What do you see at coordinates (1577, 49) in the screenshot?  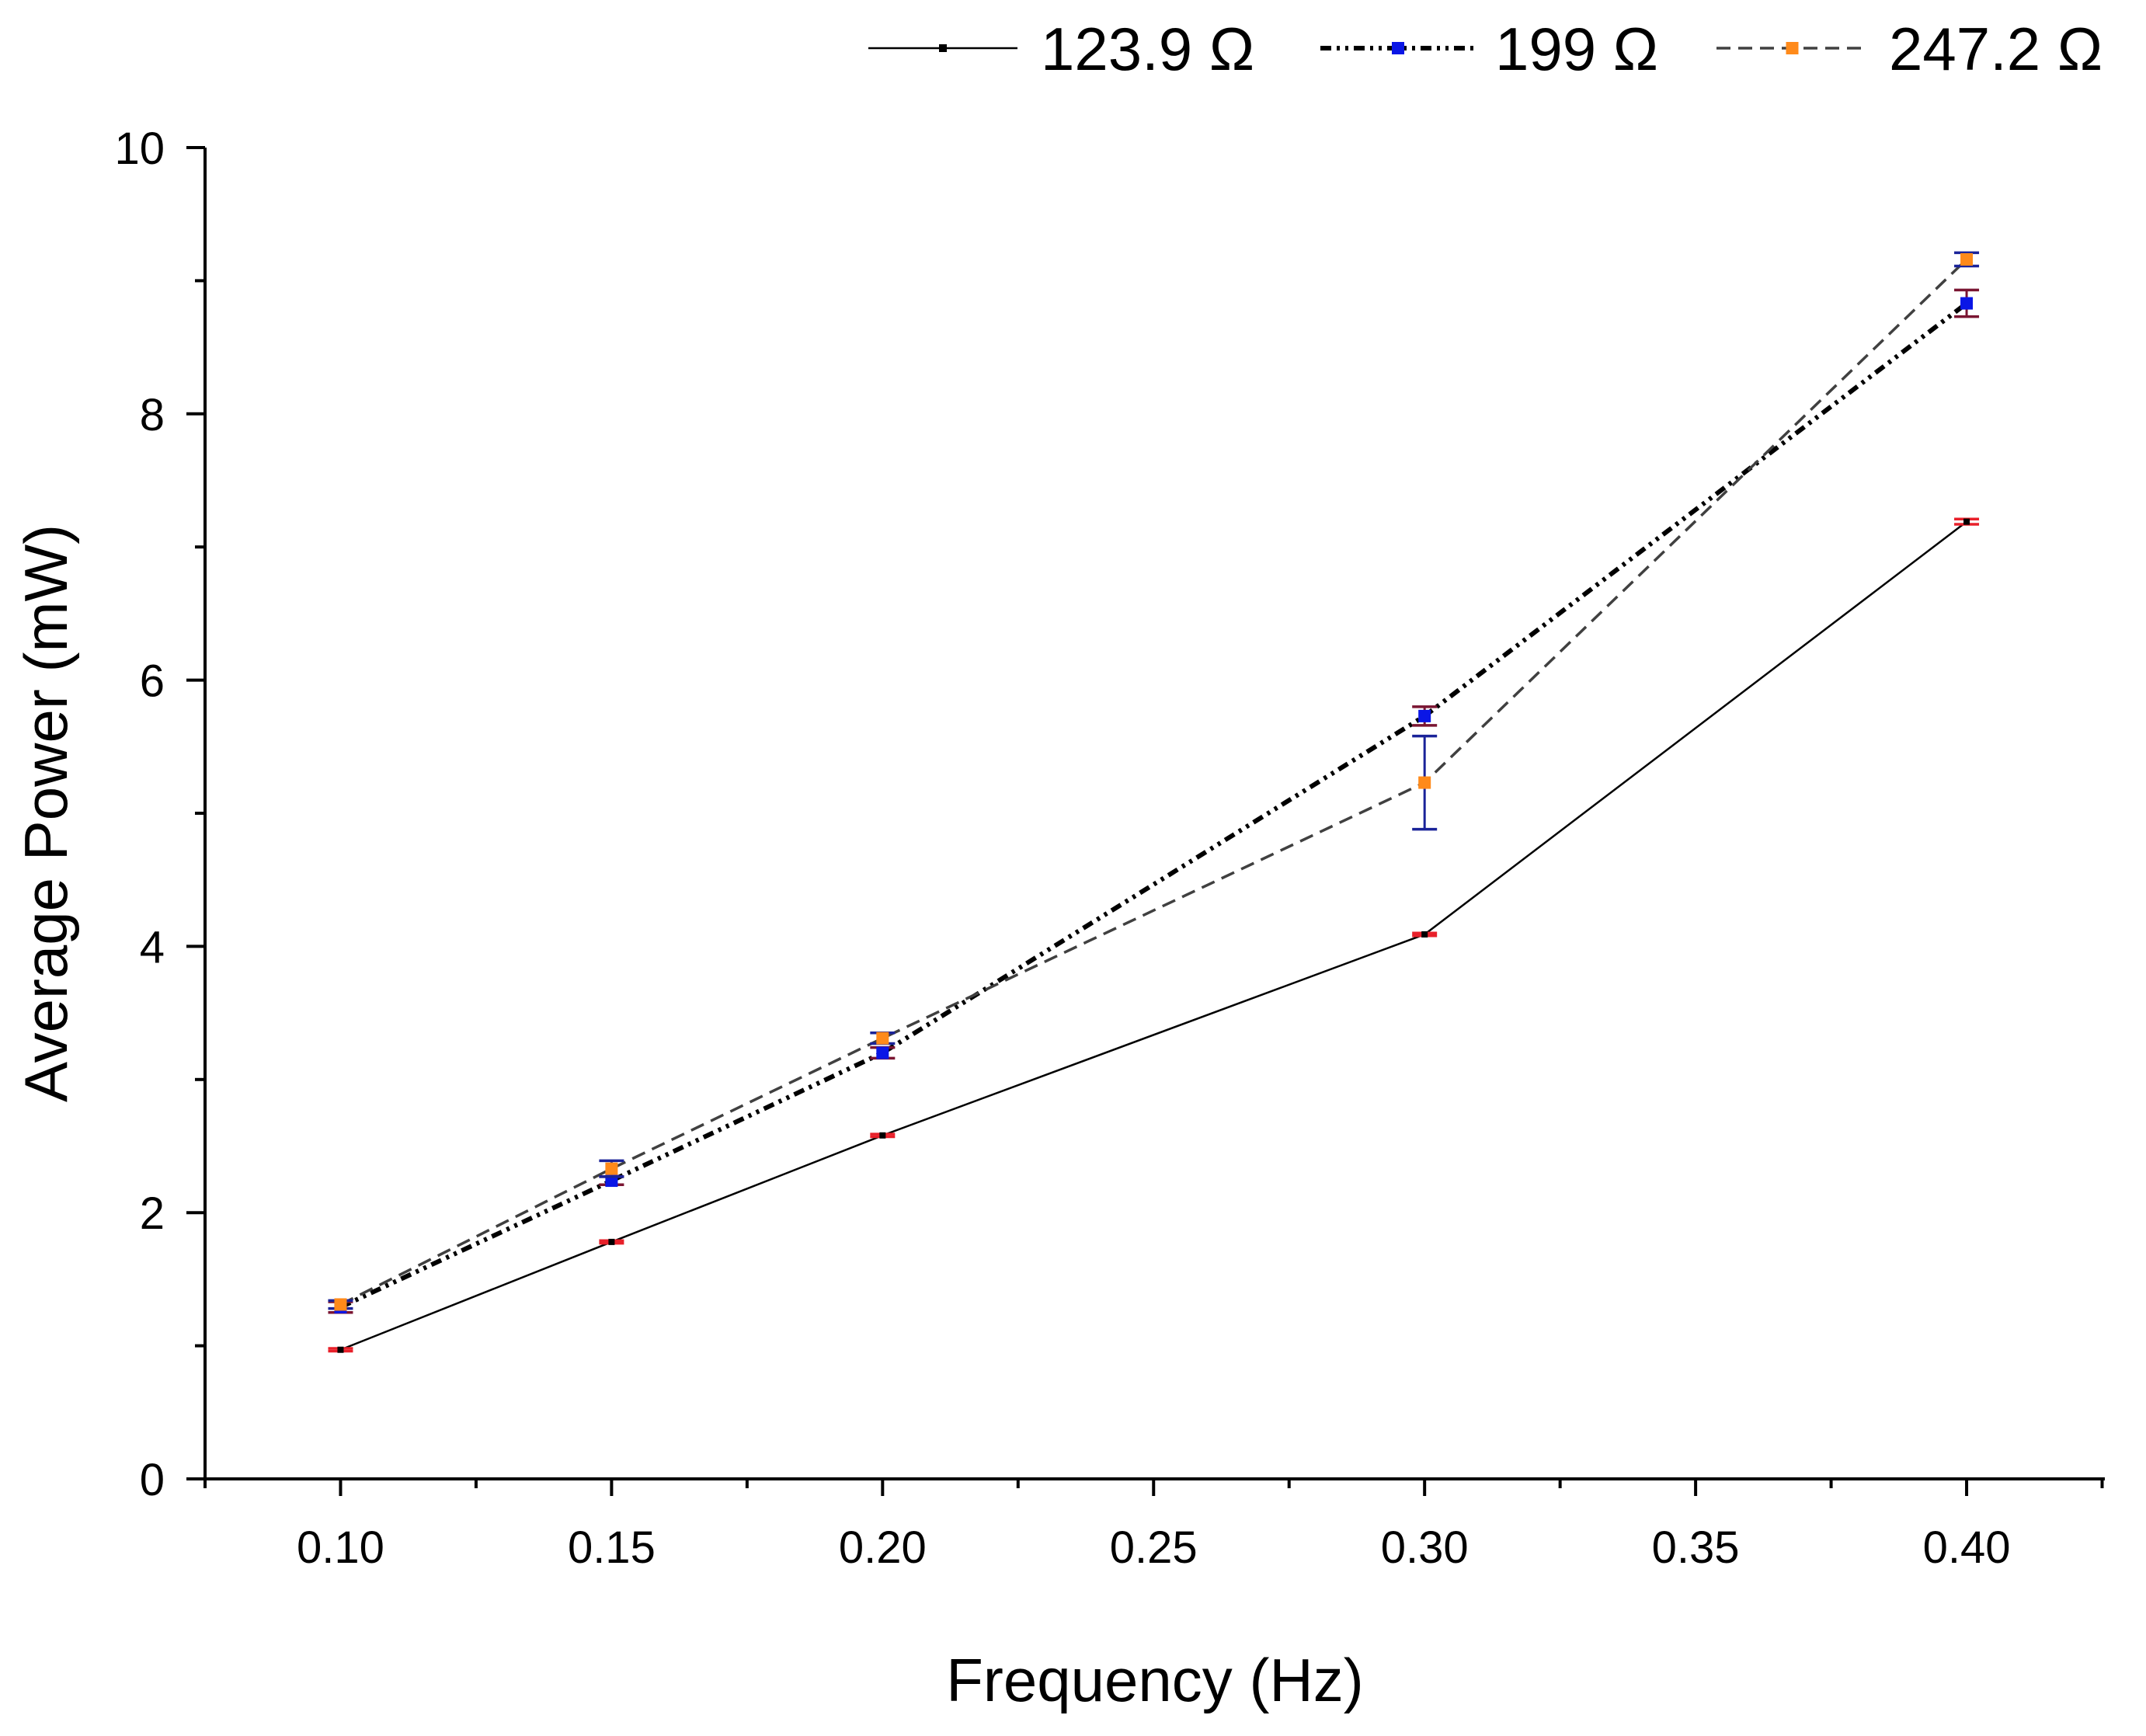 I see `legend-label: 199 Ω` at bounding box center [1577, 49].